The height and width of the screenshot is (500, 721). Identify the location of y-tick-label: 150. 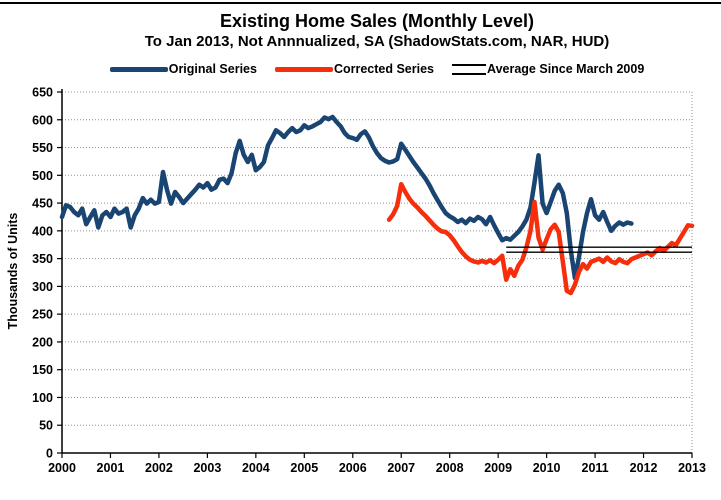
(42, 370).